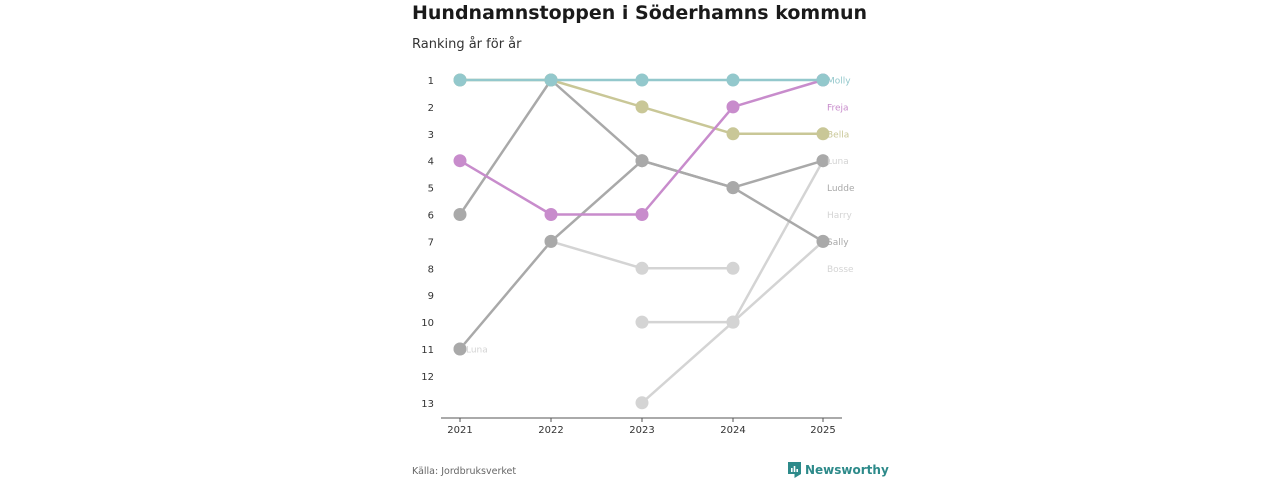  I want to click on y-tick-label: 8, so click(431, 269).